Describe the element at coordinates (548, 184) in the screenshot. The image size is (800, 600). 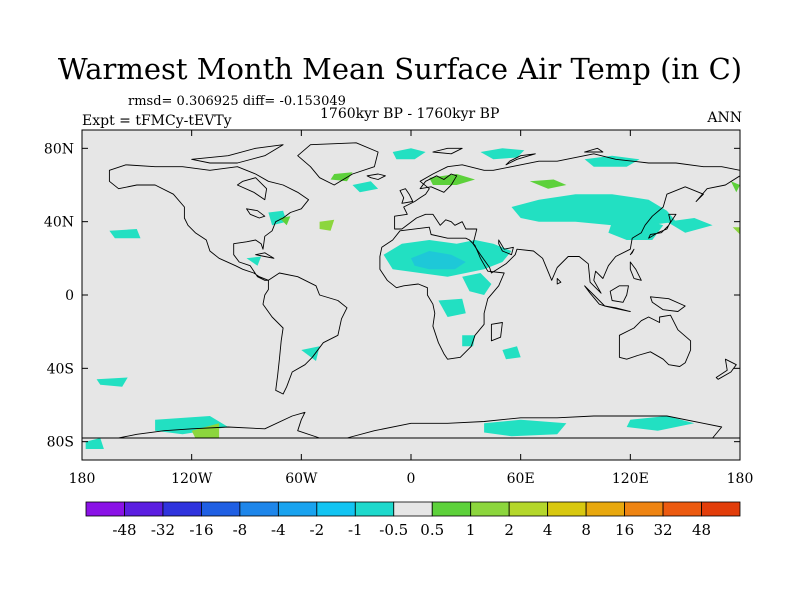
I see `anomaly-region-russia-west` at that location.